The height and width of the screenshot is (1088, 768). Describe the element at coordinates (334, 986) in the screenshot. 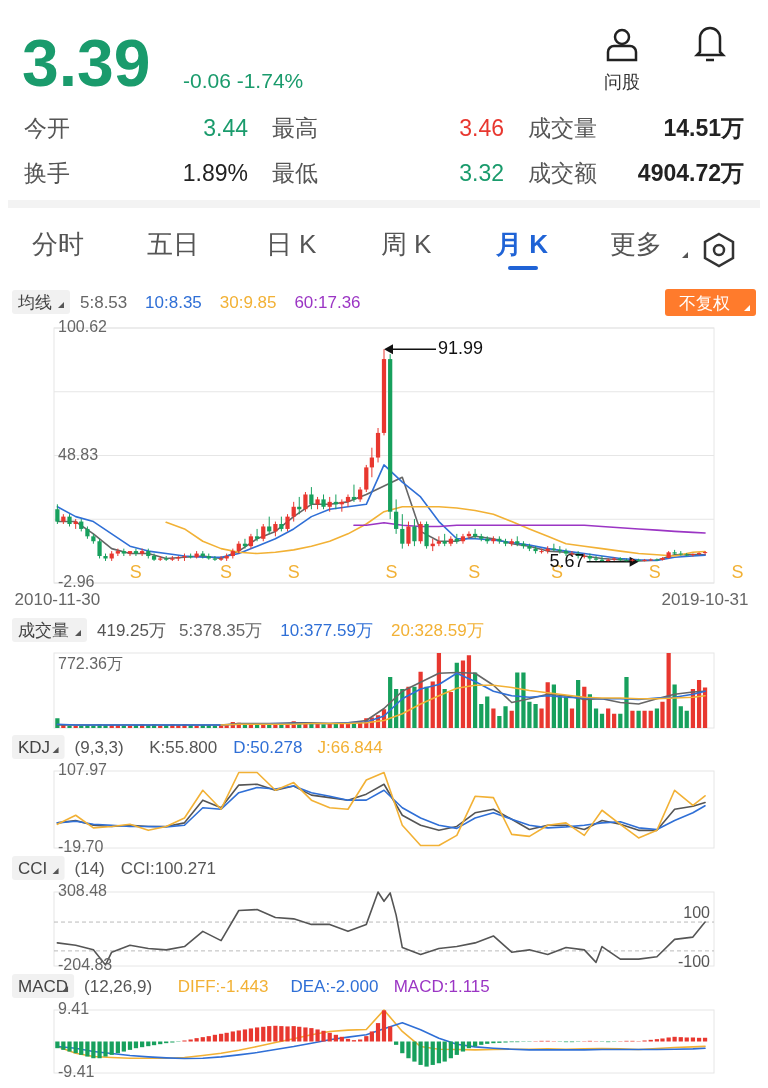

I see `series-label: DEA:-2.000` at that location.